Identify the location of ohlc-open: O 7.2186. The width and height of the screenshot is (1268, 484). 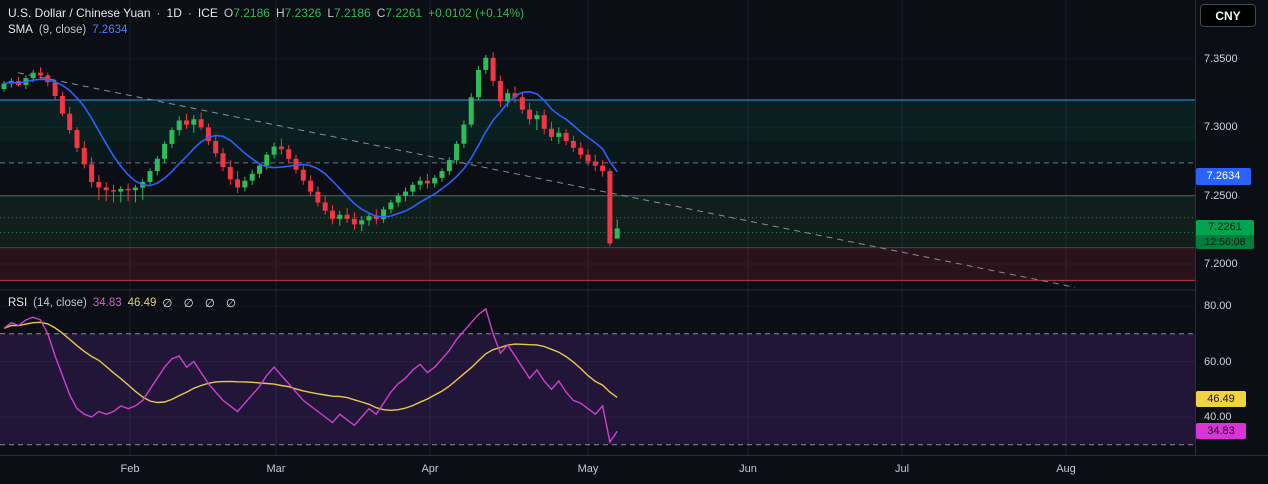
(246, 13).